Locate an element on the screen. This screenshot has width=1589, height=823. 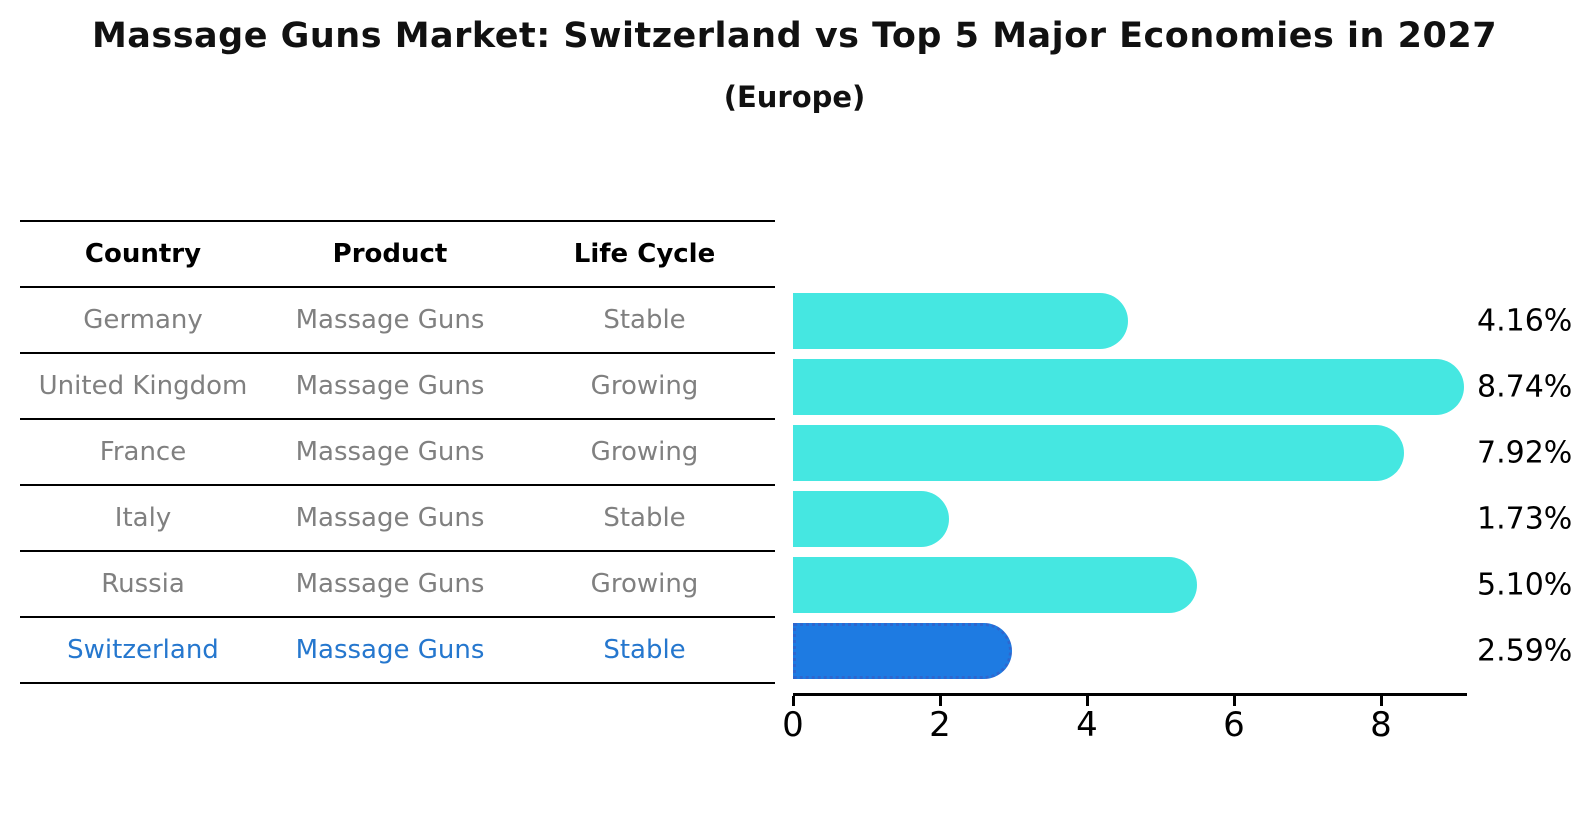
x-axis-line is located at coordinates (1130, 694).